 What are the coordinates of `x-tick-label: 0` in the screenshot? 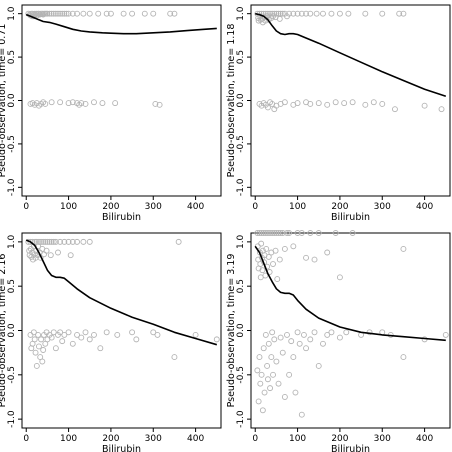 It's located at (26, 207).